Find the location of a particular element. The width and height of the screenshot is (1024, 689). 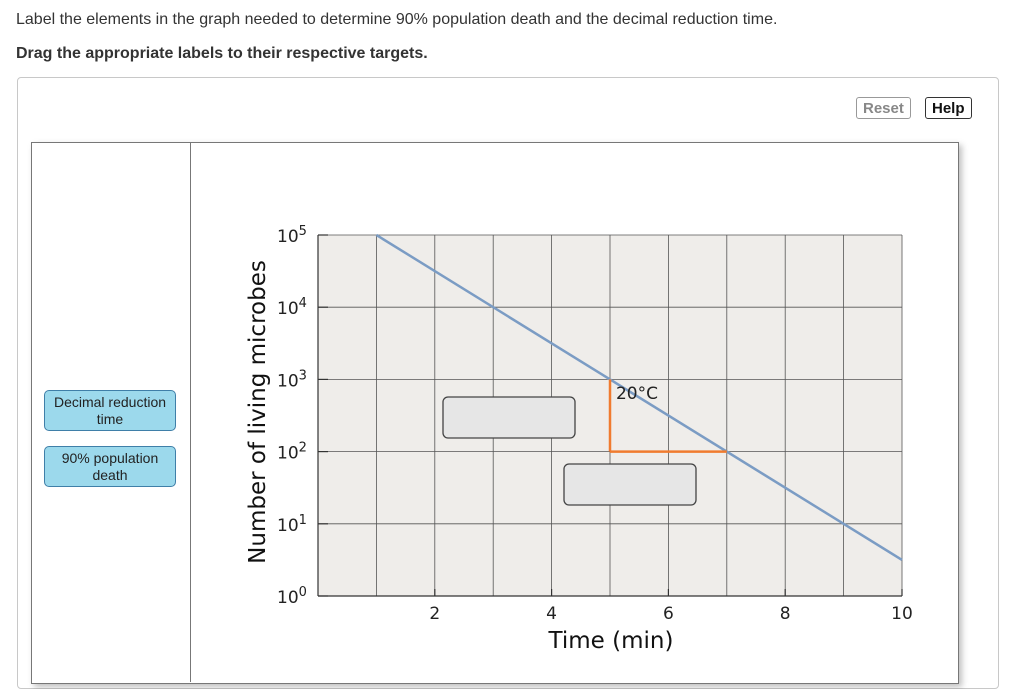

label-decimal-reduction-time: Decimal reduction time is located at coordinates (110, 410).